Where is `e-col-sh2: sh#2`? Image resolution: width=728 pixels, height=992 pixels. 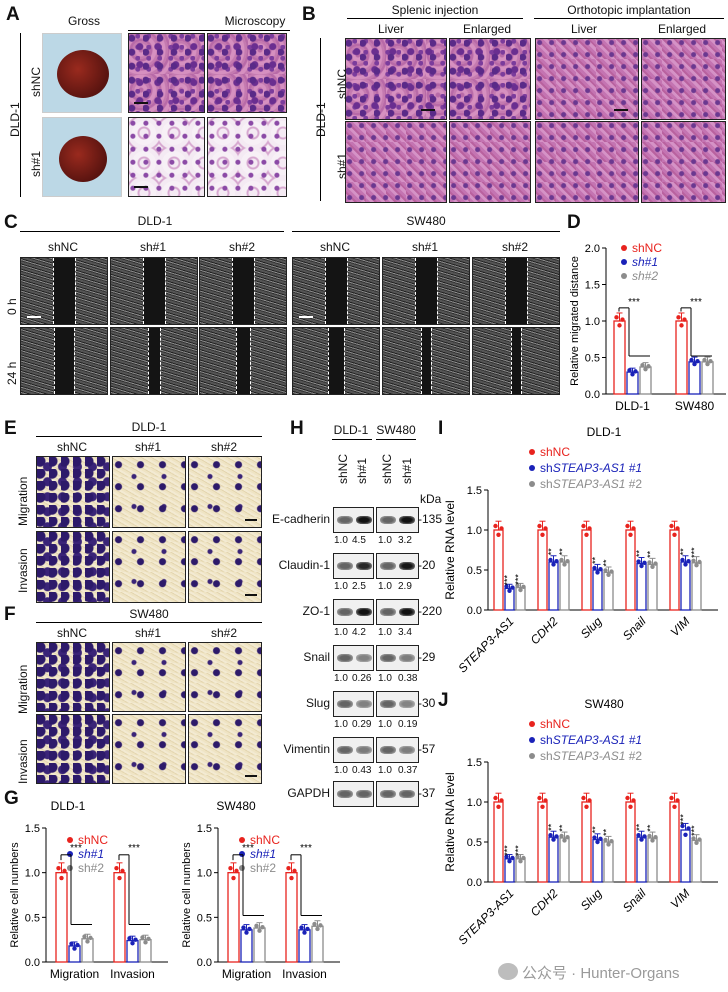
e-col-sh2: sh#2 is located at coordinates (224, 447).